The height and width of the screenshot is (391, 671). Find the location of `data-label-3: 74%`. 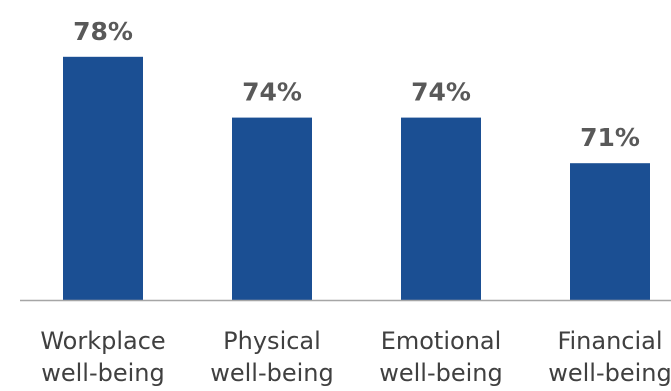

data-label-3: 74% is located at coordinates (441, 92).